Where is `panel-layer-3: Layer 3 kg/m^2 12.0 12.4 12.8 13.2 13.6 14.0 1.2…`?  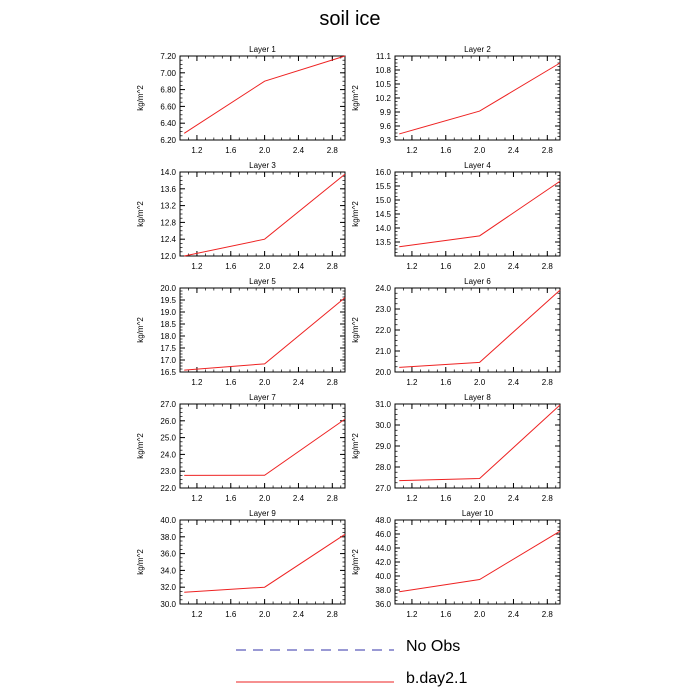
panel-layer-3: Layer 3 kg/m^2 12.0 12.4 12.8 13.2 13.6 14.0 1.2… is located at coordinates (241, 216).